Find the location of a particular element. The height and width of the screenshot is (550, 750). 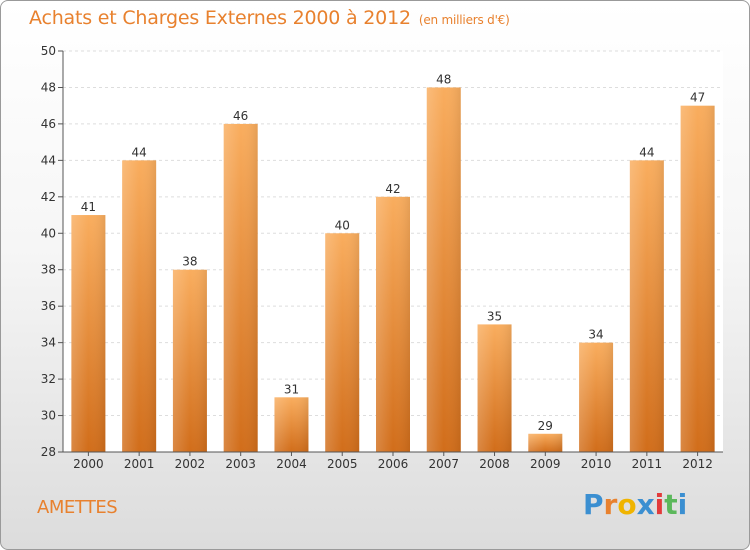

y-tick-label: 34 is located at coordinates (48, 343).